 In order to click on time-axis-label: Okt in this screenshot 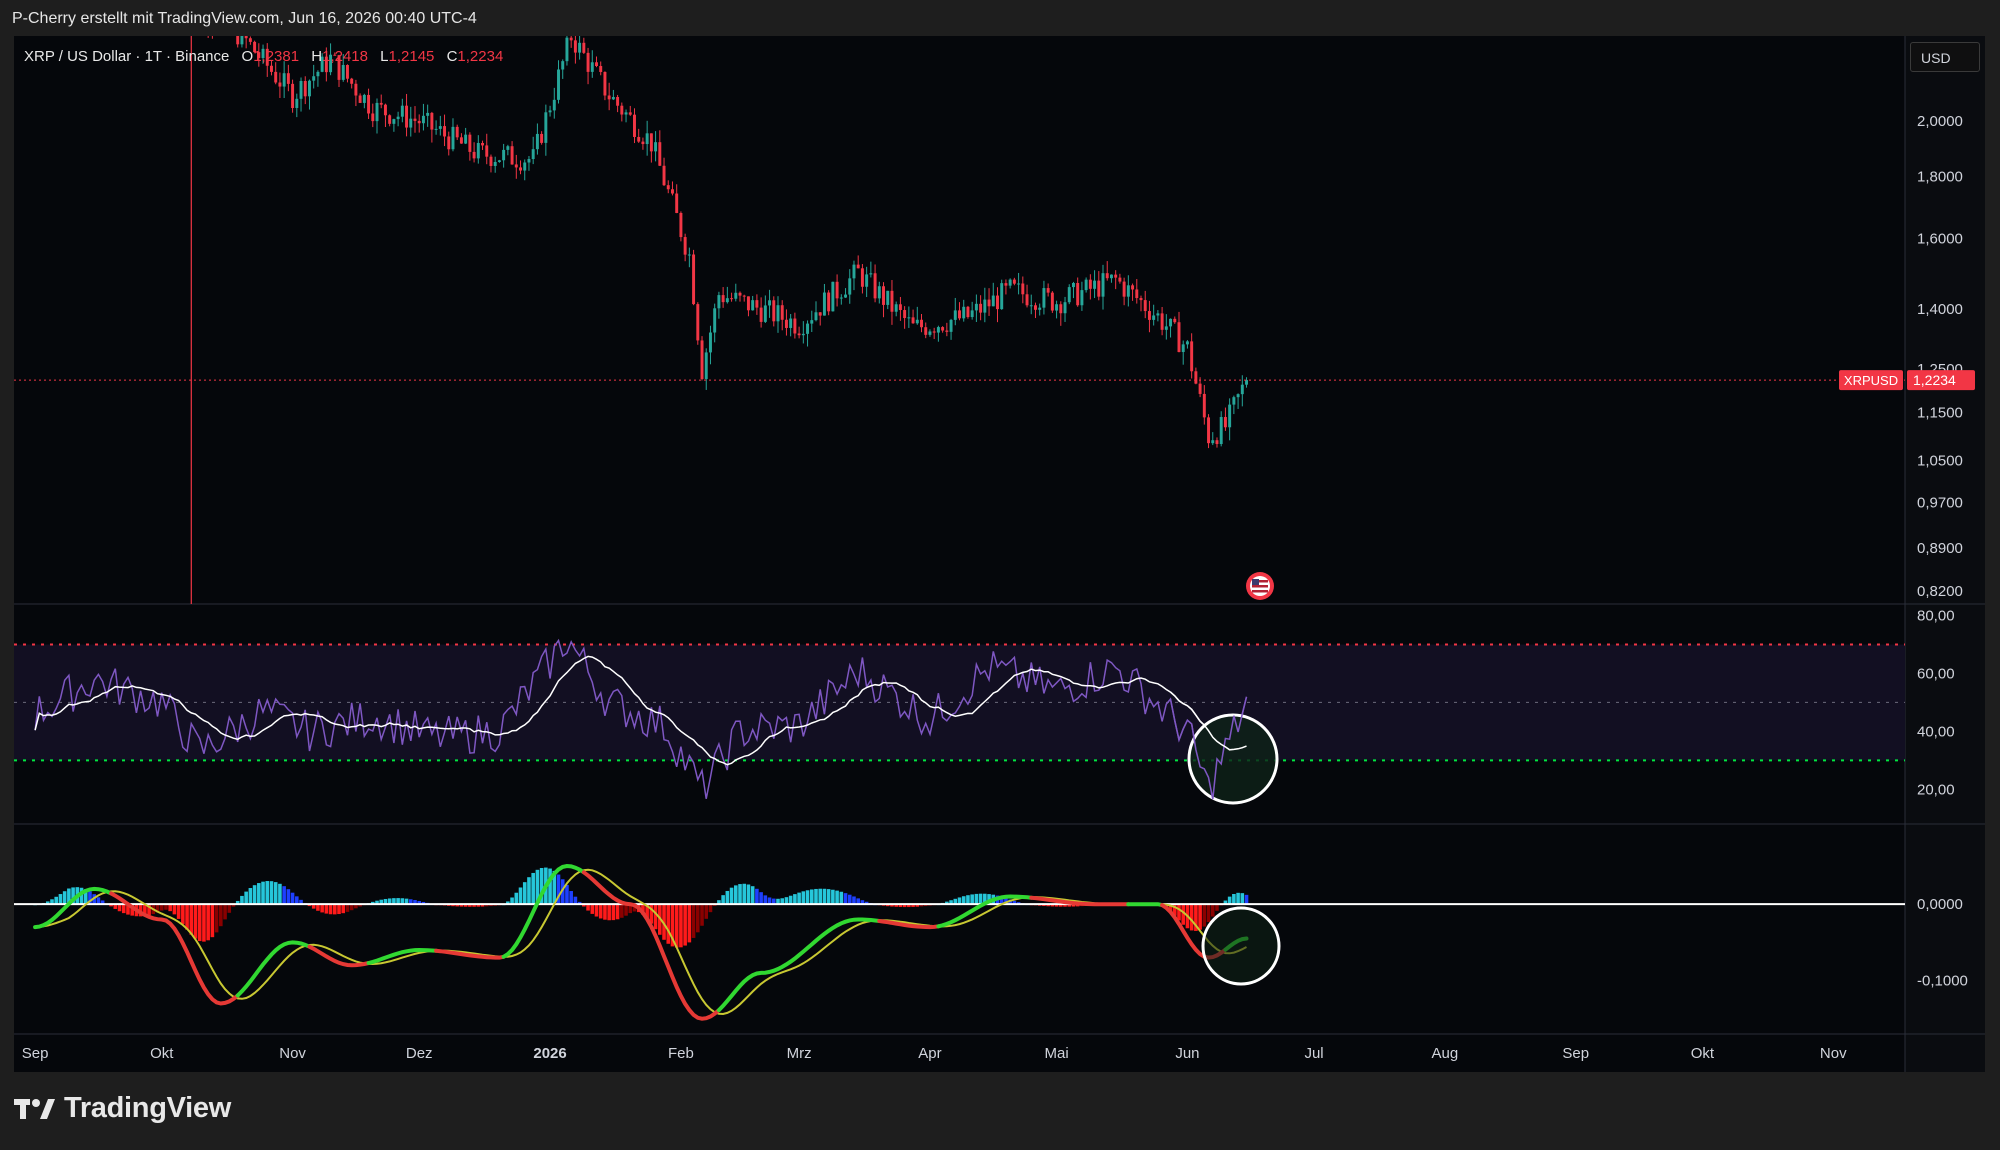, I will do `click(1703, 1053)`.